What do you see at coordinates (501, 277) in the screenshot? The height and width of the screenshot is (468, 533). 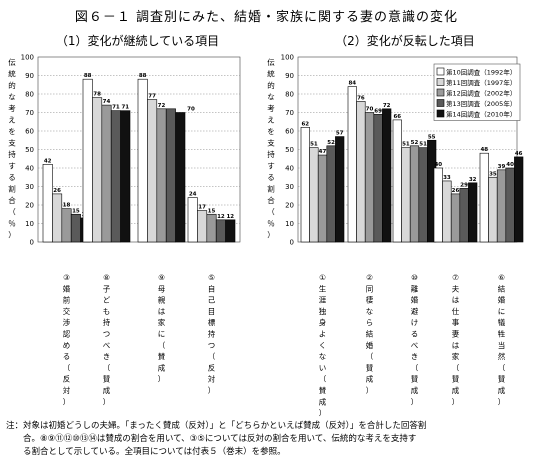 I see `svg-text: ⑥` at bounding box center [501, 277].